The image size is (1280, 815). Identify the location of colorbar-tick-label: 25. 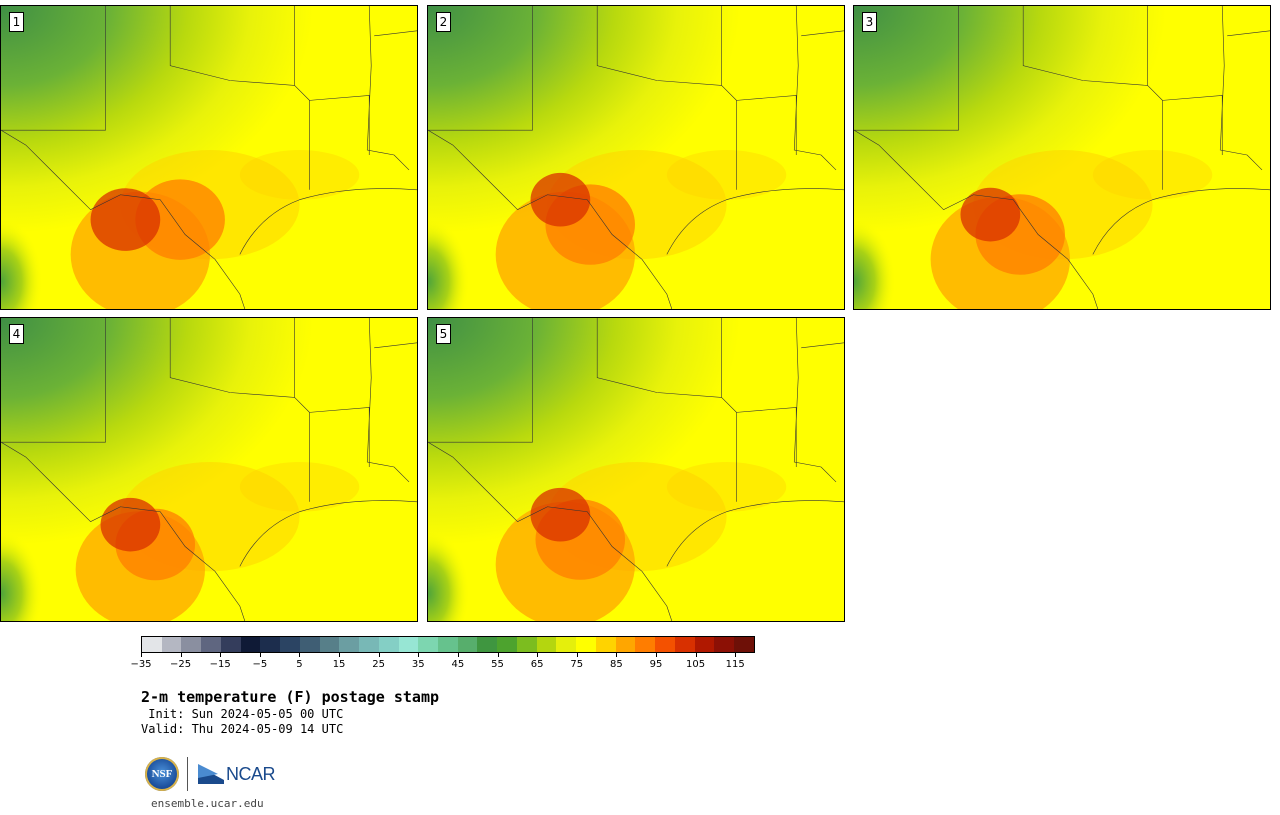
(379, 664).